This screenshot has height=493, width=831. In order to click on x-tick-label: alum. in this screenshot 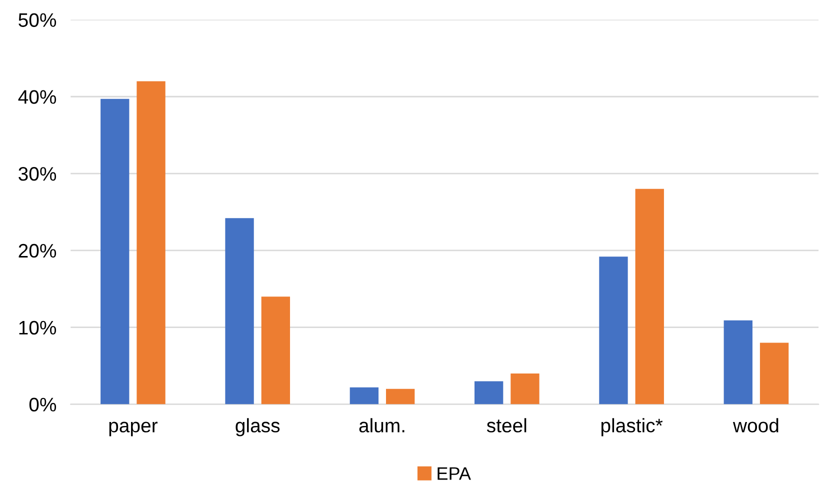, I will do `click(381, 425)`.